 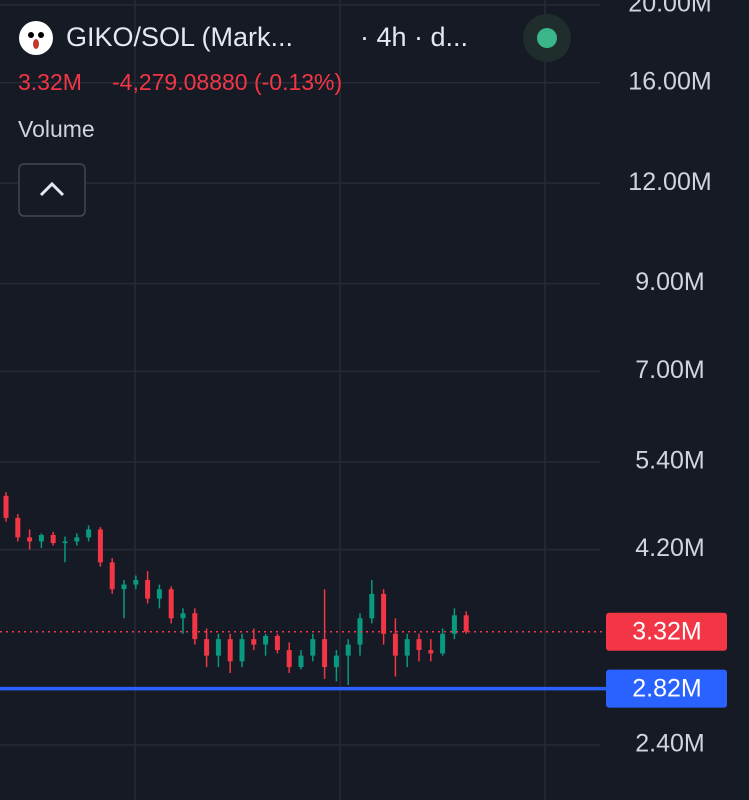 I want to click on chevron-up, so click(x=52, y=189).